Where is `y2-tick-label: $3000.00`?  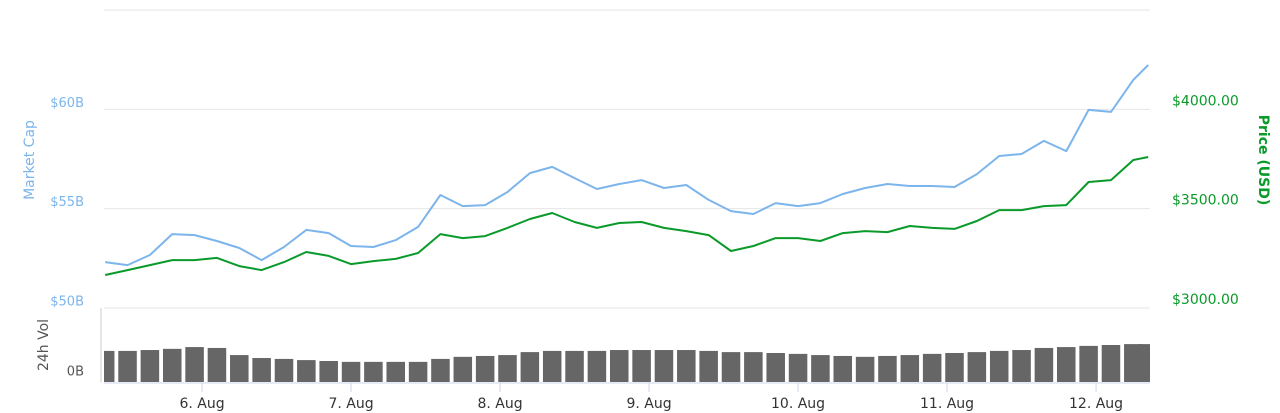 y2-tick-label: $3000.00 is located at coordinates (1205, 300).